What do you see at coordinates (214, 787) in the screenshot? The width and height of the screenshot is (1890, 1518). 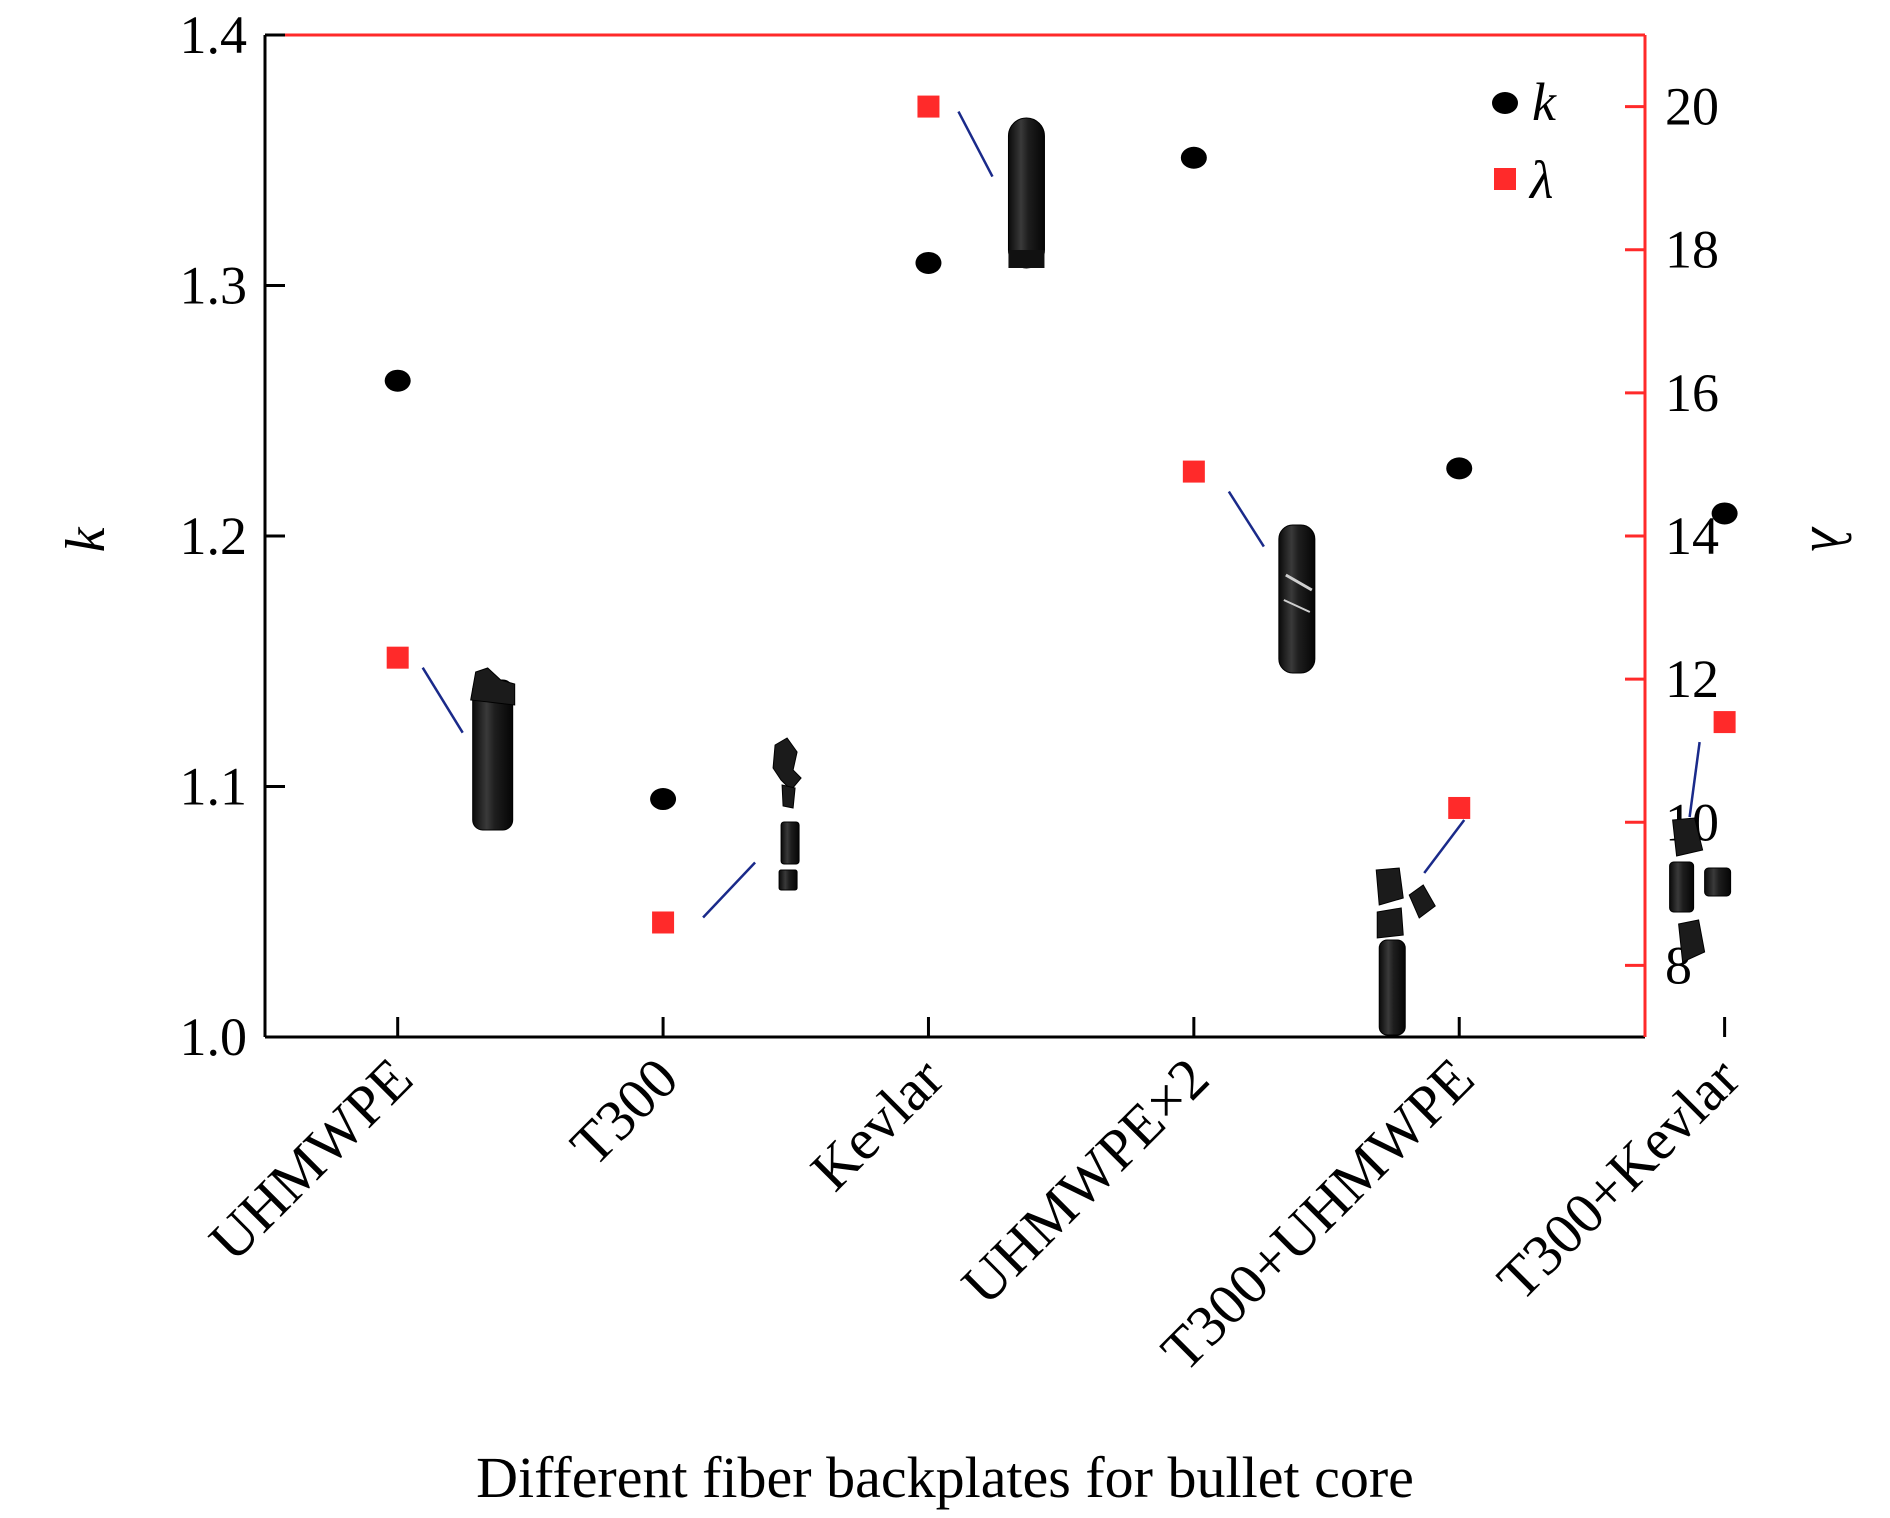 I see `y-tick-label: 1.1` at bounding box center [214, 787].